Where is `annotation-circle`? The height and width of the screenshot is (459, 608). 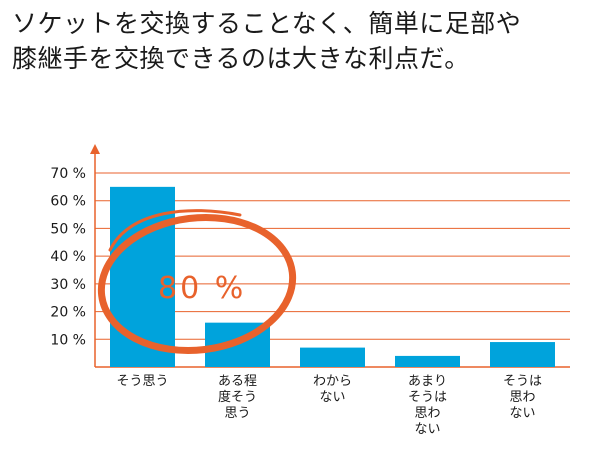 annotation-circle is located at coordinates (197, 284).